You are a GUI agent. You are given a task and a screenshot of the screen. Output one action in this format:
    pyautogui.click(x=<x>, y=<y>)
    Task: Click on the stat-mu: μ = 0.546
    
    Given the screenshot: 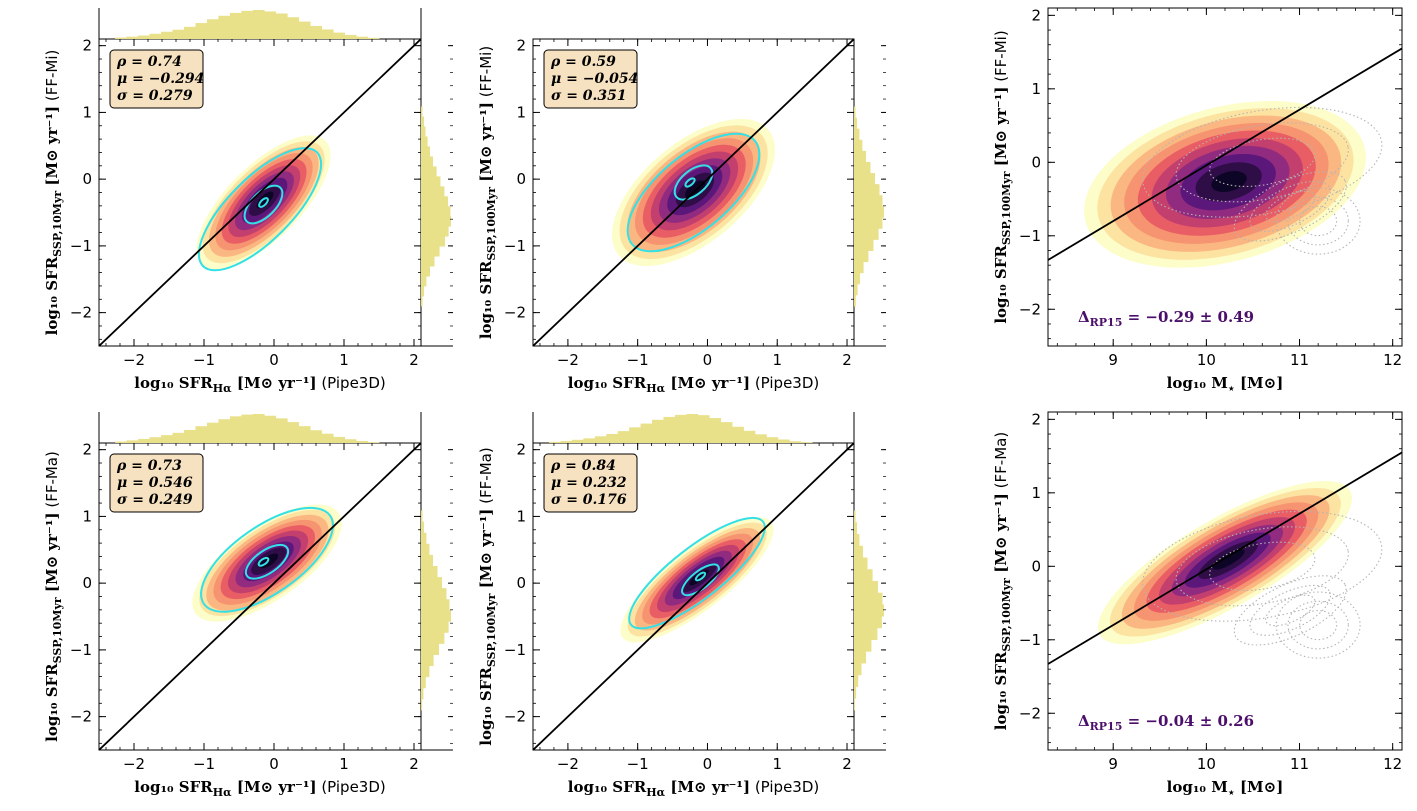 What is the action you would take?
    pyautogui.click(x=155, y=483)
    